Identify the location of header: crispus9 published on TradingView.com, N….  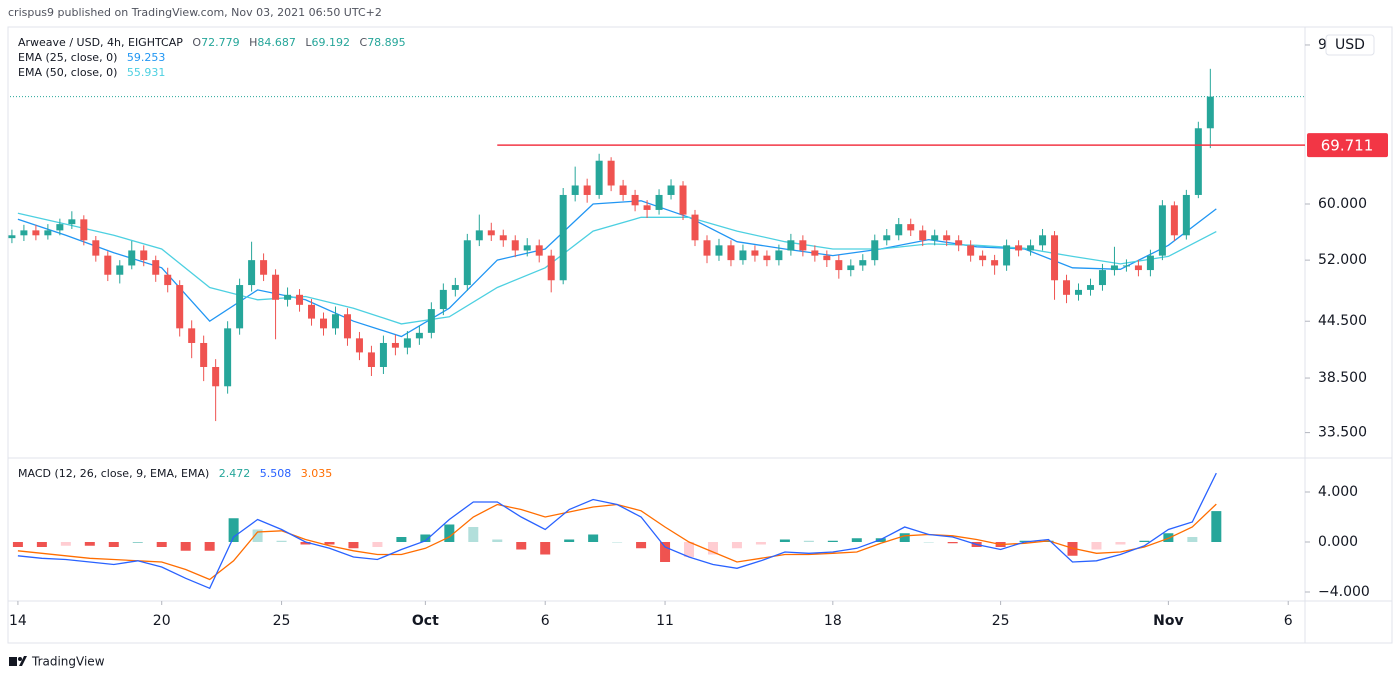
(195, 12).